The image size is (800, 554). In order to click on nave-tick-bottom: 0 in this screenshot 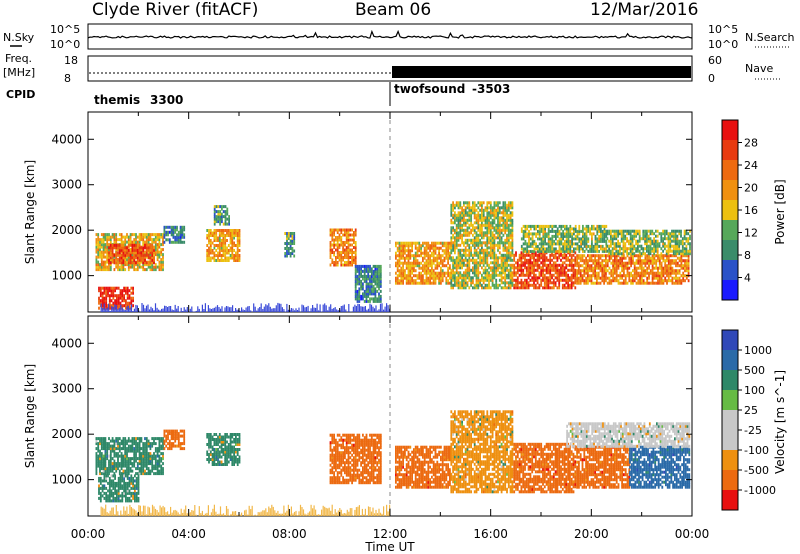, I will do `click(711, 78)`.